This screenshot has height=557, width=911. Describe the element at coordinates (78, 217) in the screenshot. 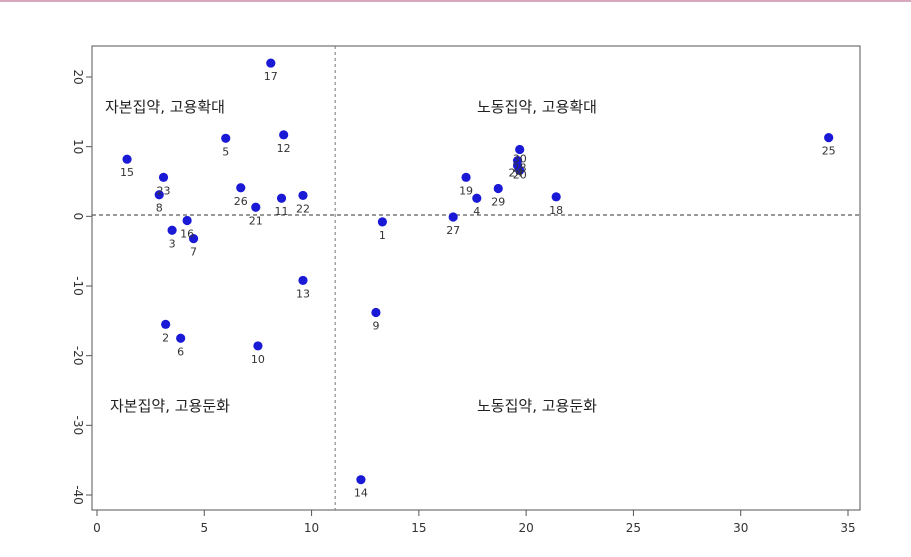

I see `y-tick-label: 0` at that location.